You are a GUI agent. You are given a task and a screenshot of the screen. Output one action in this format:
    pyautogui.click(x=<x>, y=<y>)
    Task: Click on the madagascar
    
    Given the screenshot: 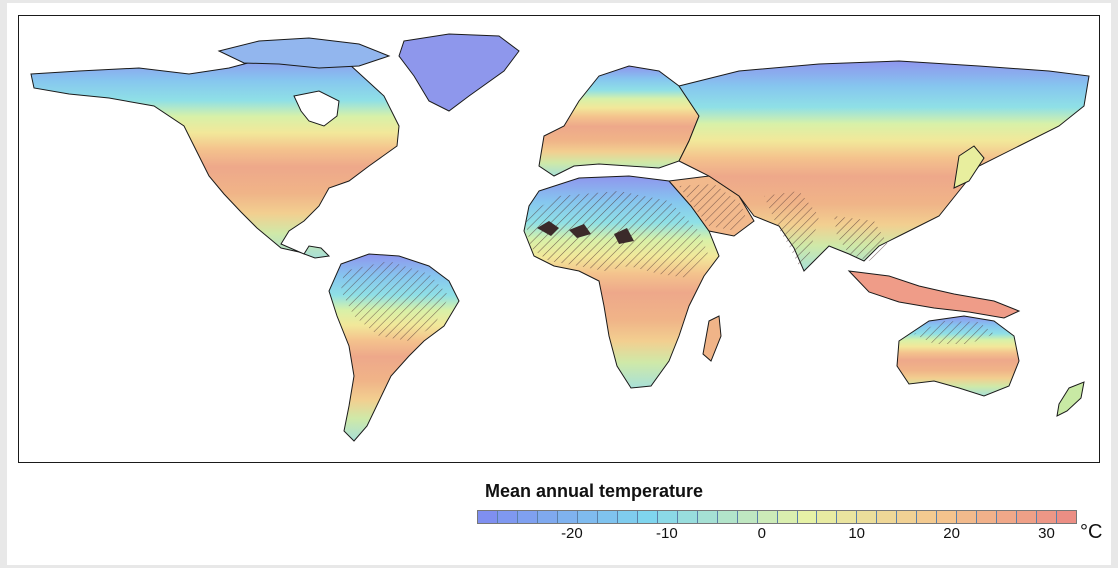 What is the action you would take?
    pyautogui.click(x=712, y=338)
    